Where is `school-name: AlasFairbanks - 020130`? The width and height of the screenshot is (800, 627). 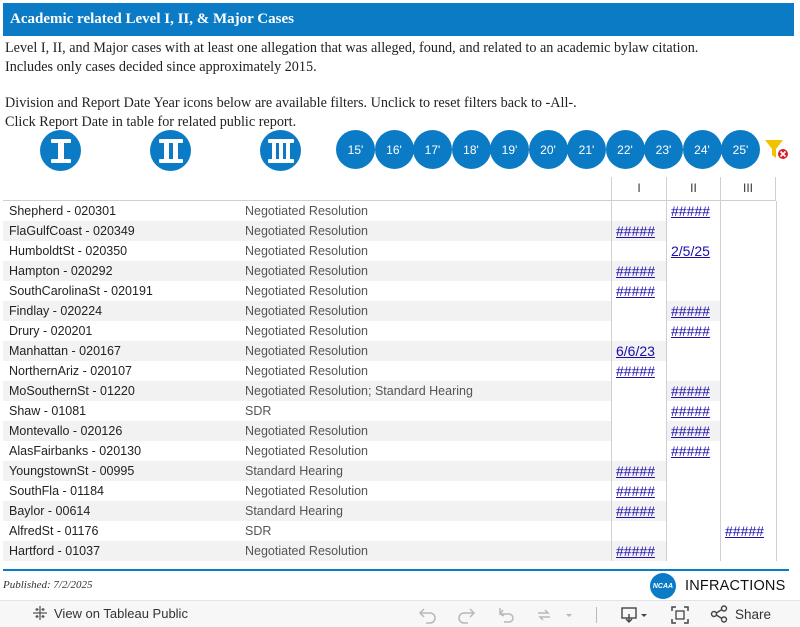 school-name: AlasFairbanks - 020130 is located at coordinates (75, 451).